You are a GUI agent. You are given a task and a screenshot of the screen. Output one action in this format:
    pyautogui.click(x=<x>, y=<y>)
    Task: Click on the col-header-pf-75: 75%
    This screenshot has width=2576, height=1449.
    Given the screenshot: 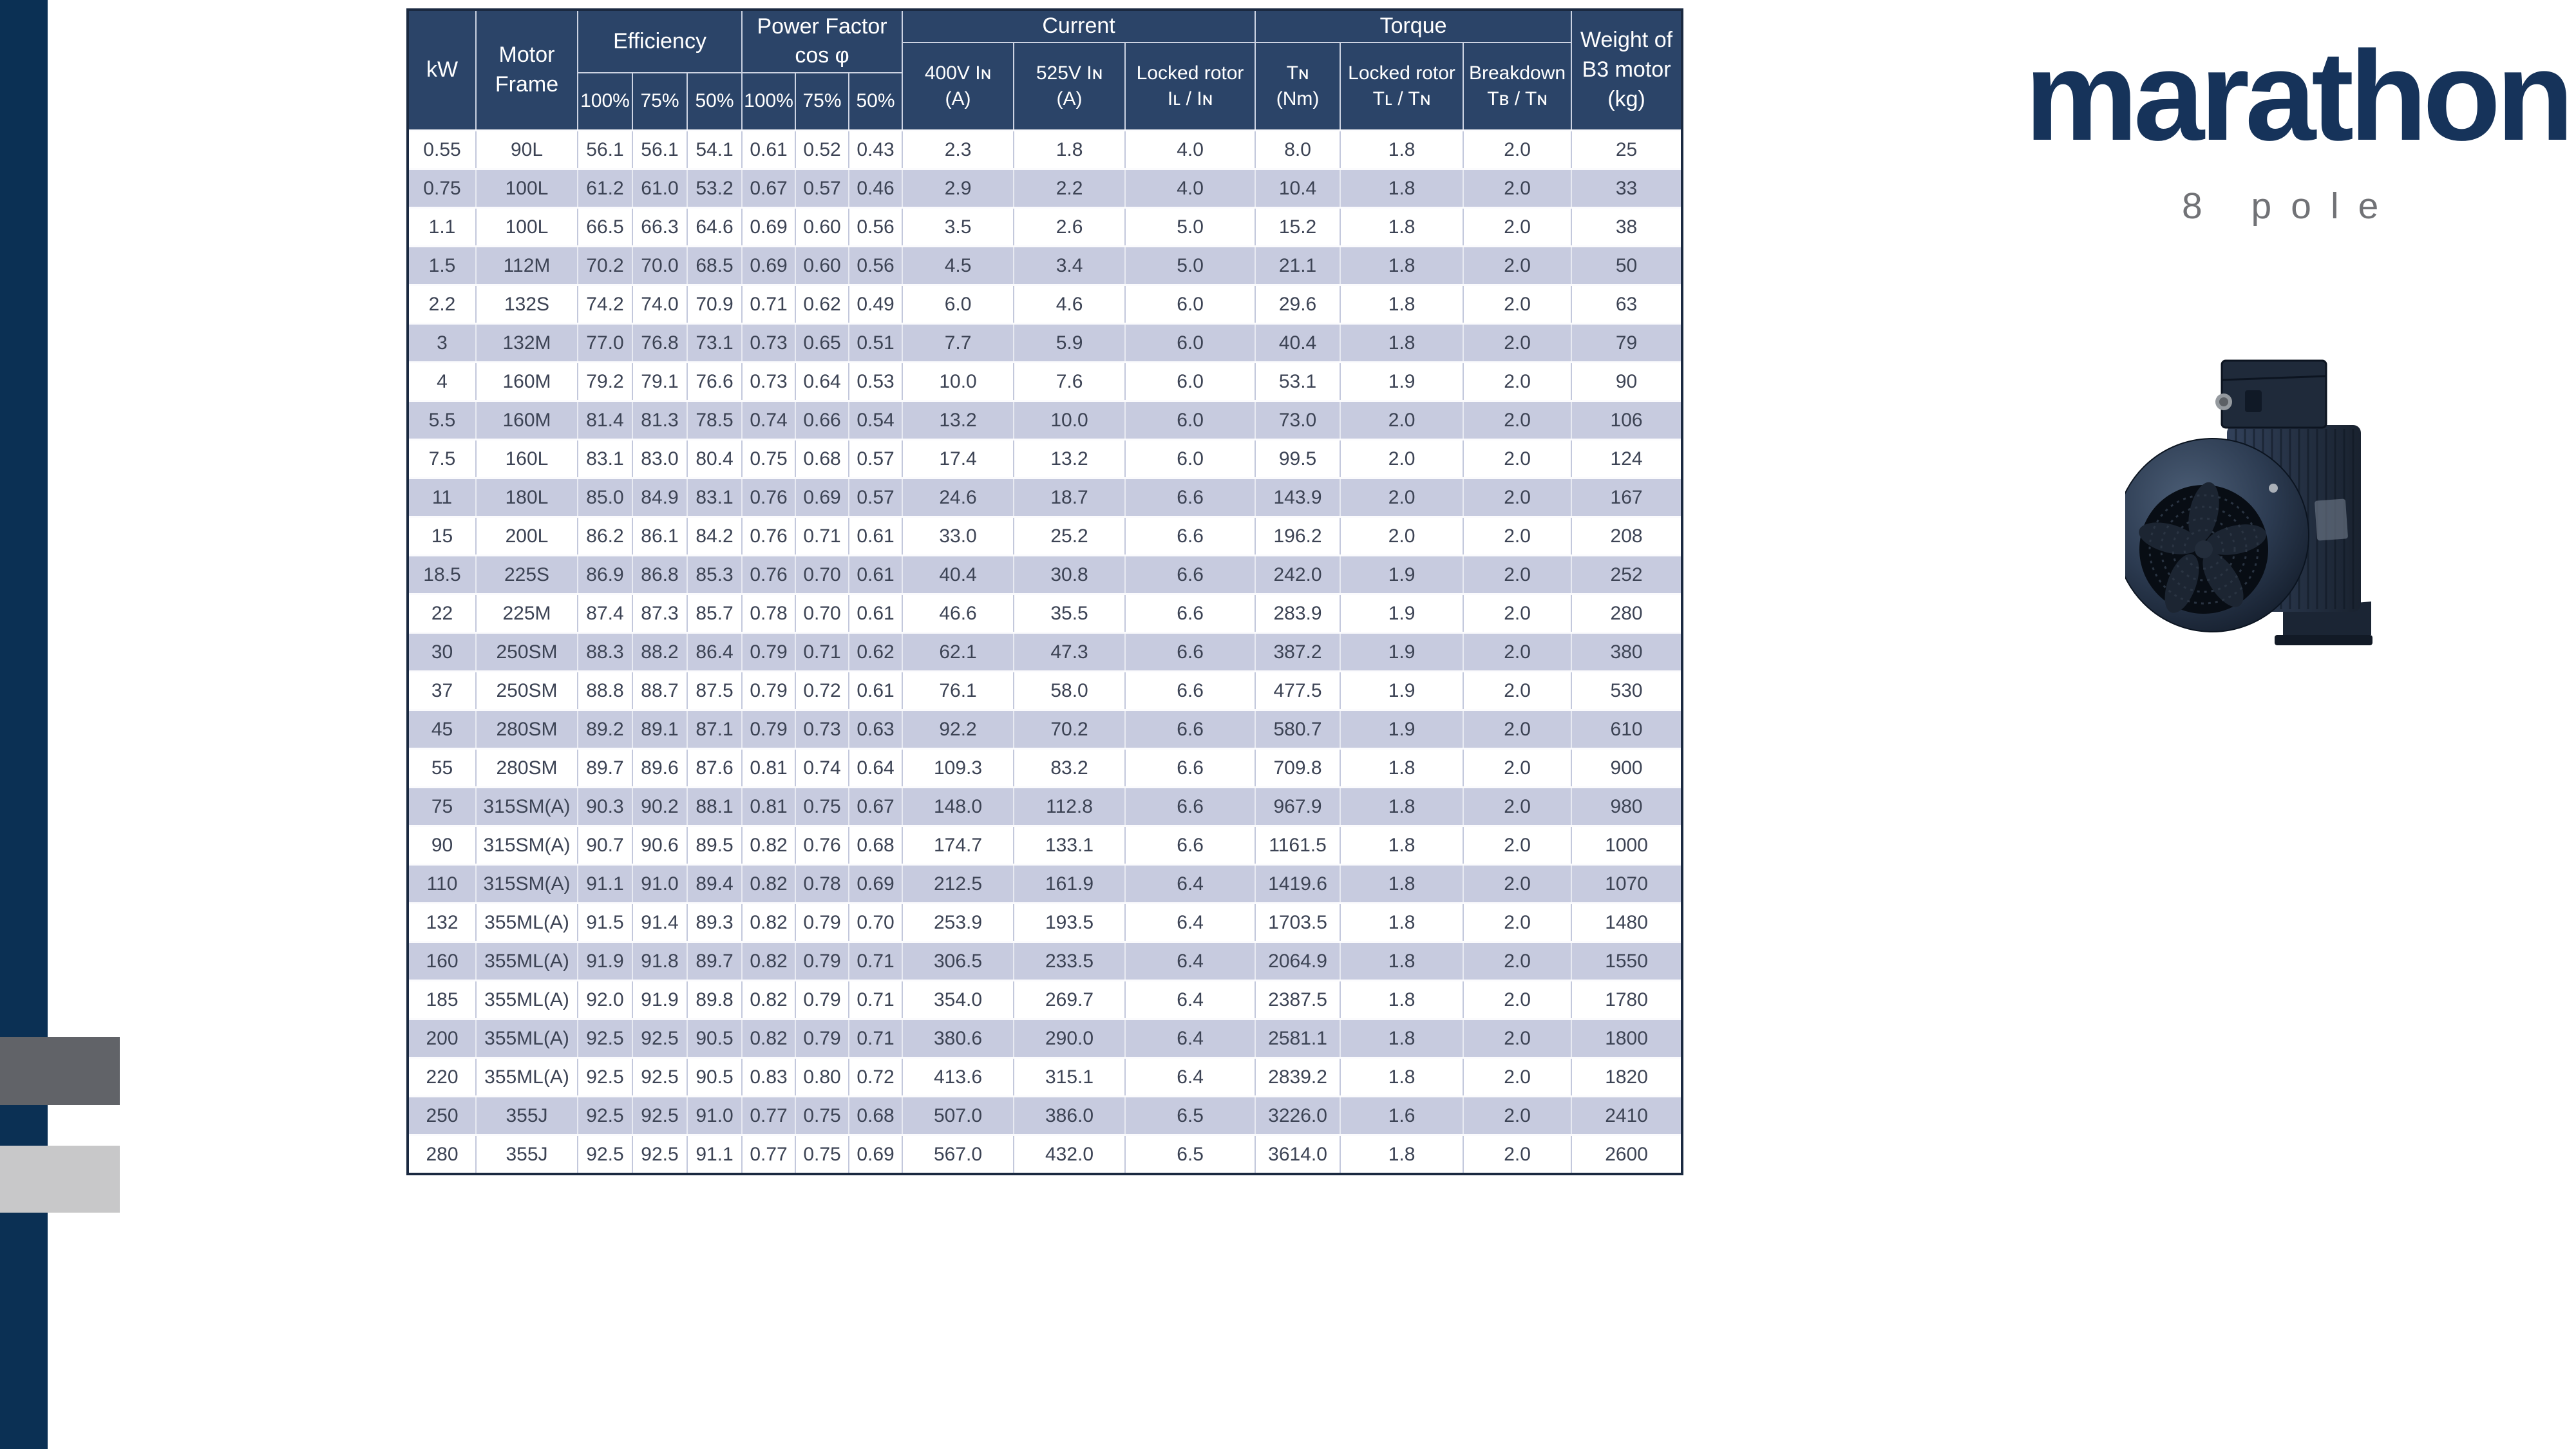 What is the action you would take?
    pyautogui.click(x=822, y=101)
    